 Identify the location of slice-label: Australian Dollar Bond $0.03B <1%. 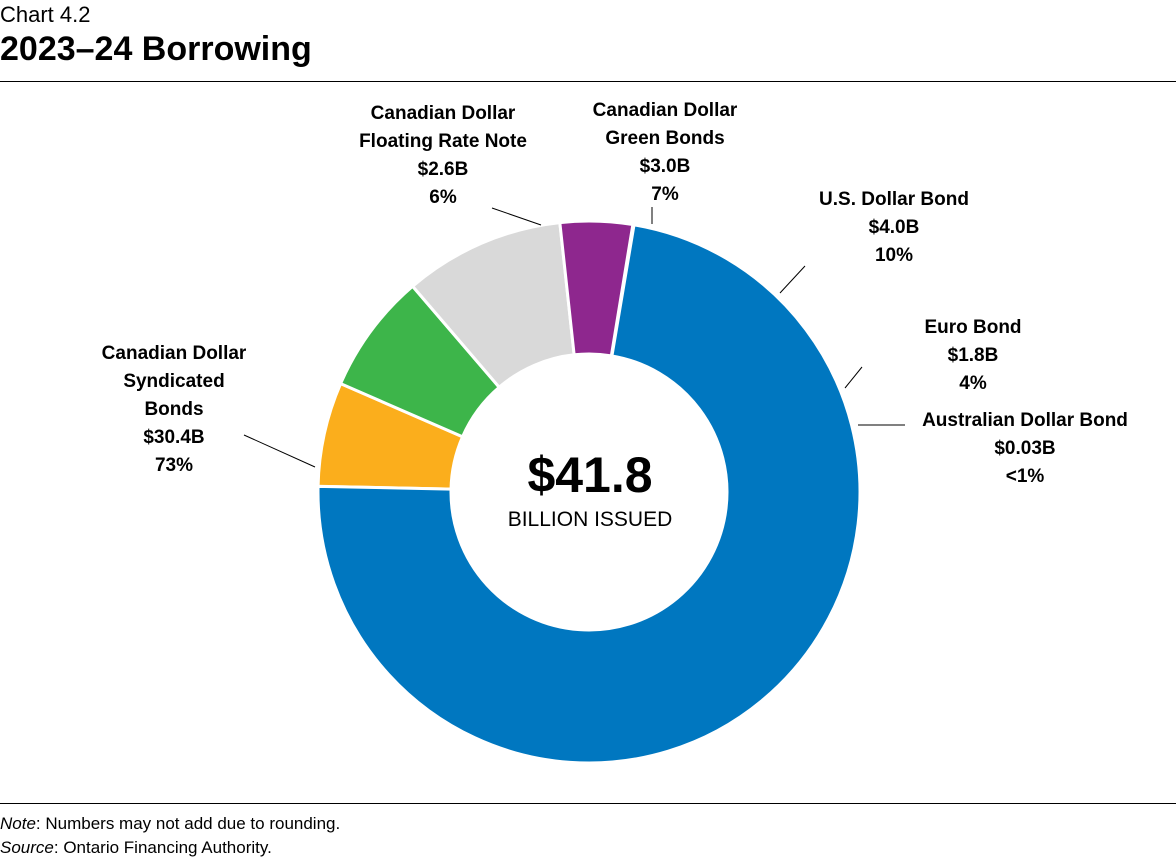
(1020, 449).